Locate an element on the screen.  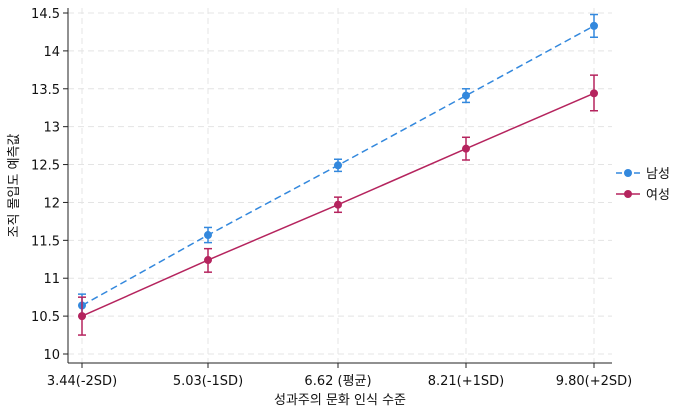
x-tick-label: 6.62 (평균) is located at coordinates (337, 381).